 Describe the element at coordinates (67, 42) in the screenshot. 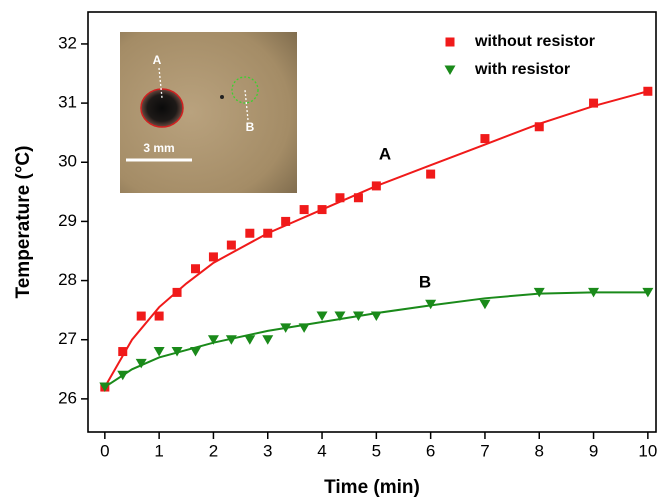

I see `y-tick-label: 32` at that location.